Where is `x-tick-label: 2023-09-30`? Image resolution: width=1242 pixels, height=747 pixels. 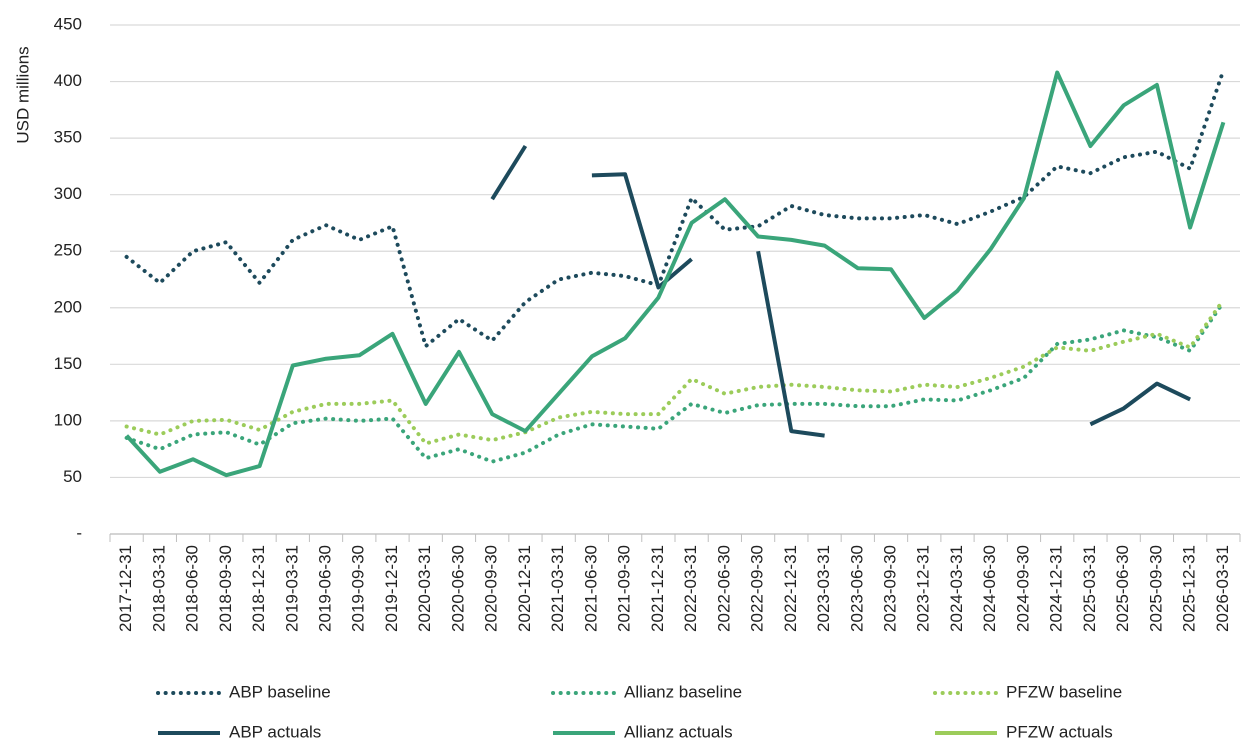 x-tick-label: 2023-09-30 is located at coordinates (890, 588).